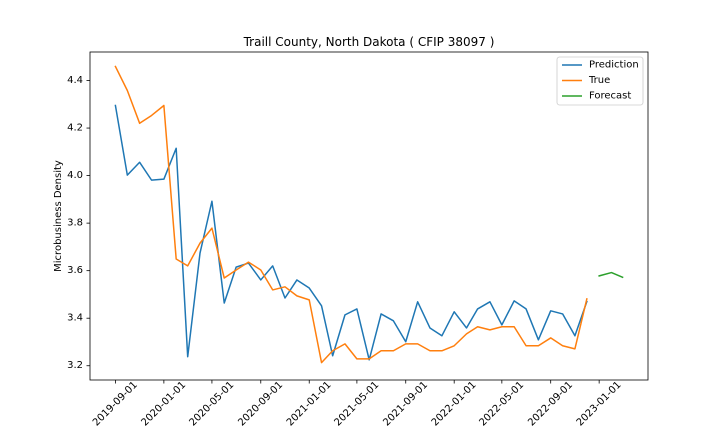 Image resolution: width=720 pixels, height=432 pixels. Describe the element at coordinates (614, 65) in the screenshot. I see `legend-label-prediction: Prediction` at that location.